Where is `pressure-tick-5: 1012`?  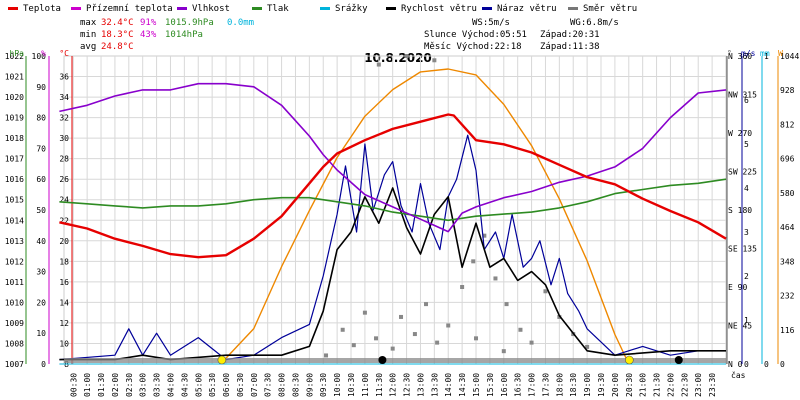
pressure-tick-5: 1012 is located at coordinates (14, 261).